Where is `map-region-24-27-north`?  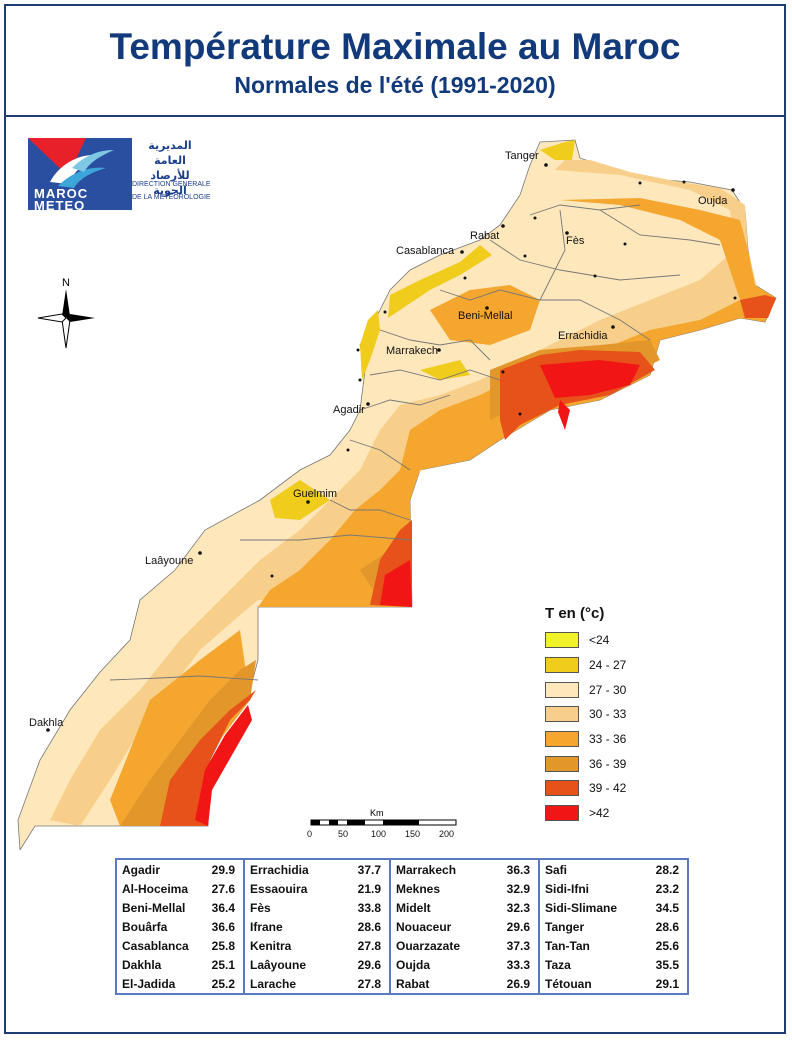 map-region-24-27-north is located at coordinates (557, 150).